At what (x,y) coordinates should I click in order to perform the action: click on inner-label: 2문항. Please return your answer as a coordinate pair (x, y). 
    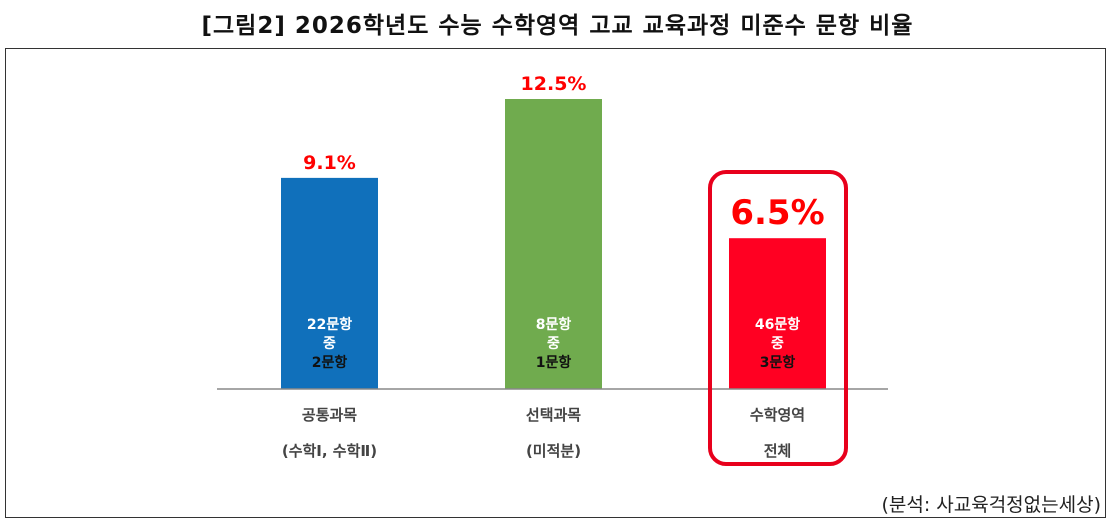
    Looking at the image, I should click on (330, 362).